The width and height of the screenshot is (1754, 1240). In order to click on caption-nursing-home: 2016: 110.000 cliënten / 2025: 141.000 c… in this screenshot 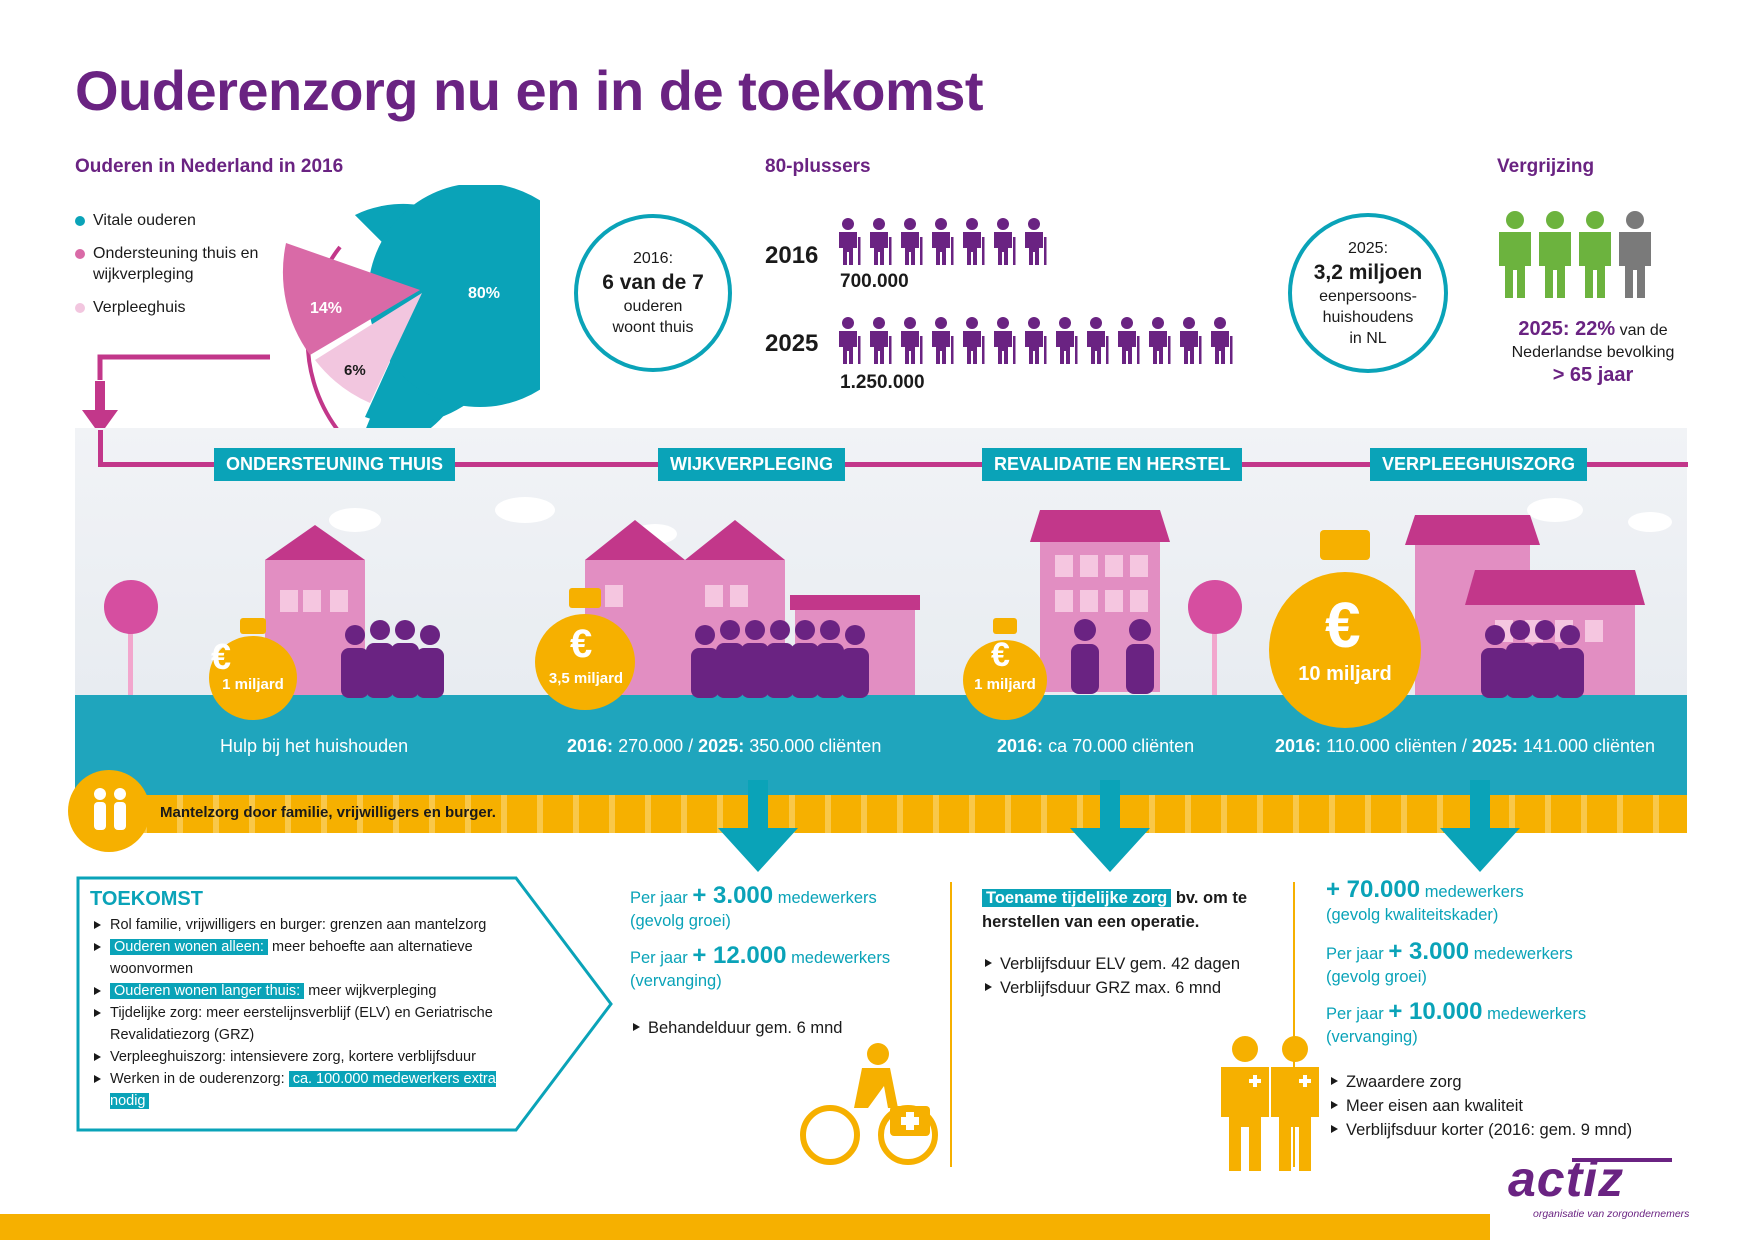, I will do `click(1465, 746)`.